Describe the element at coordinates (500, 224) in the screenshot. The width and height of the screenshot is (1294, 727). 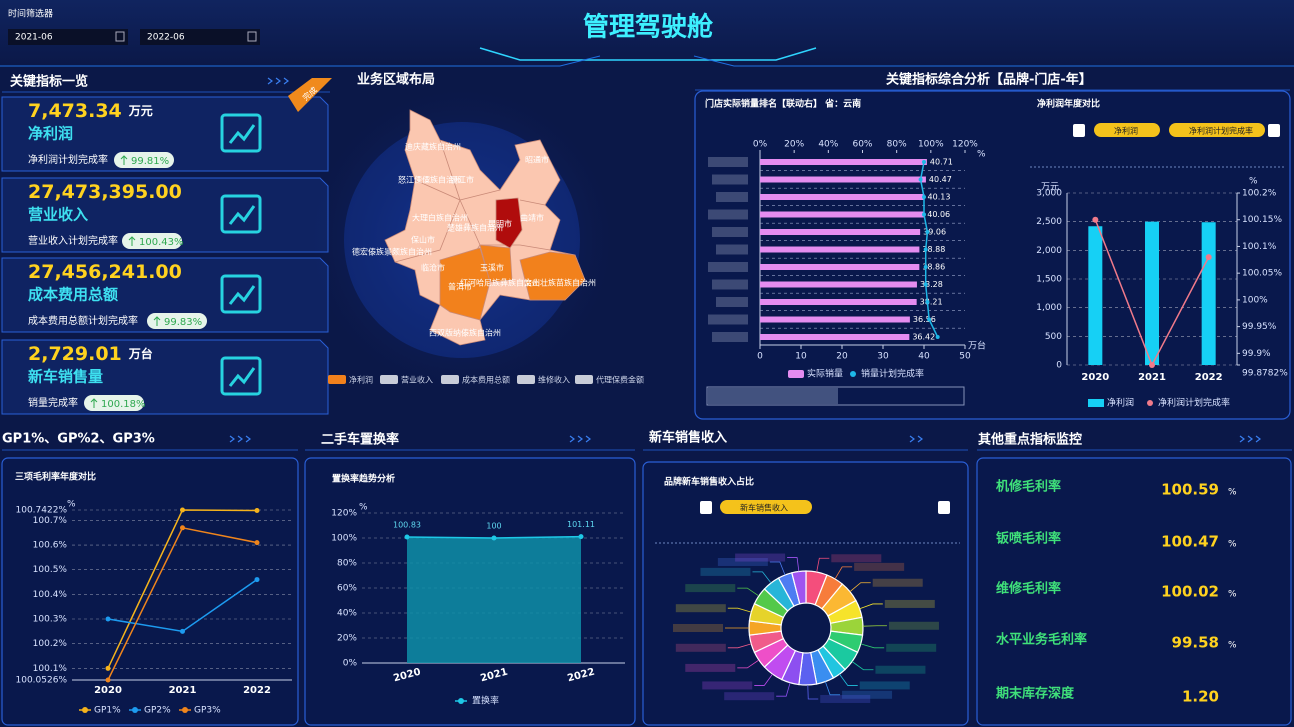
I see `map-label: 昆明市` at that location.